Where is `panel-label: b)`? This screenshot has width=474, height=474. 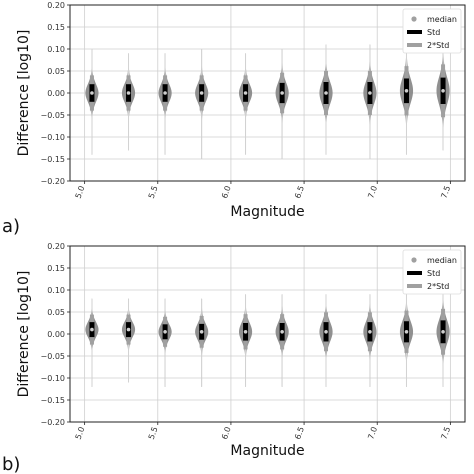
panel-label: b) is located at coordinates (11, 464).